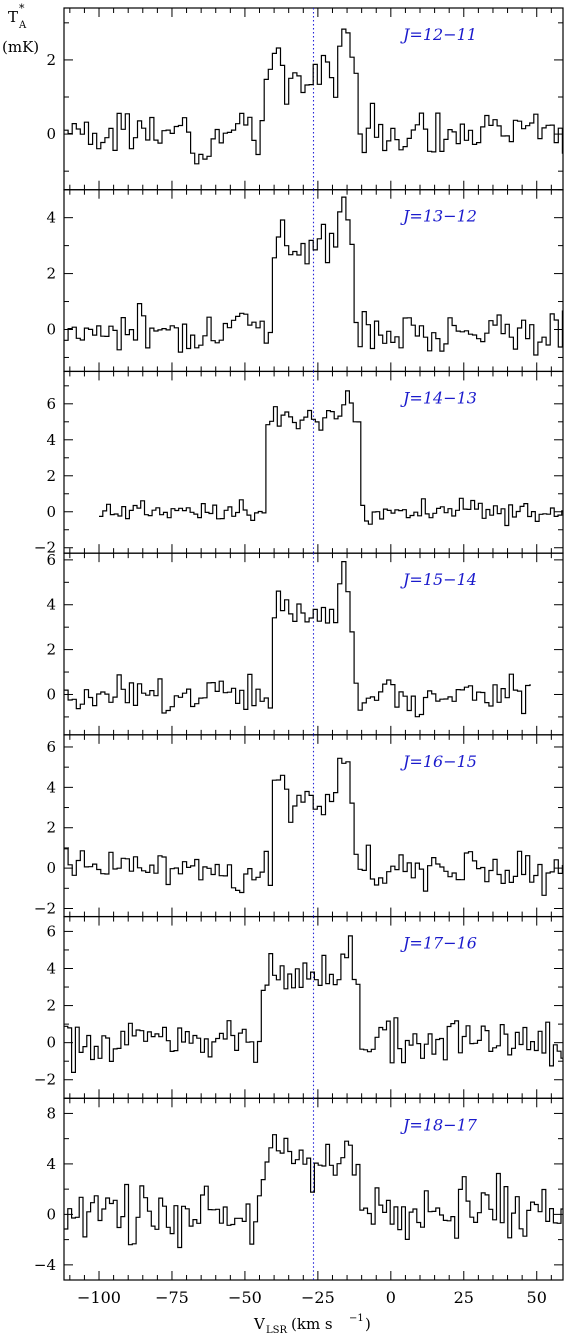  What do you see at coordinates (438, 761) in the screenshot?
I see `transition-label: J=16−15` at bounding box center [438, 761].